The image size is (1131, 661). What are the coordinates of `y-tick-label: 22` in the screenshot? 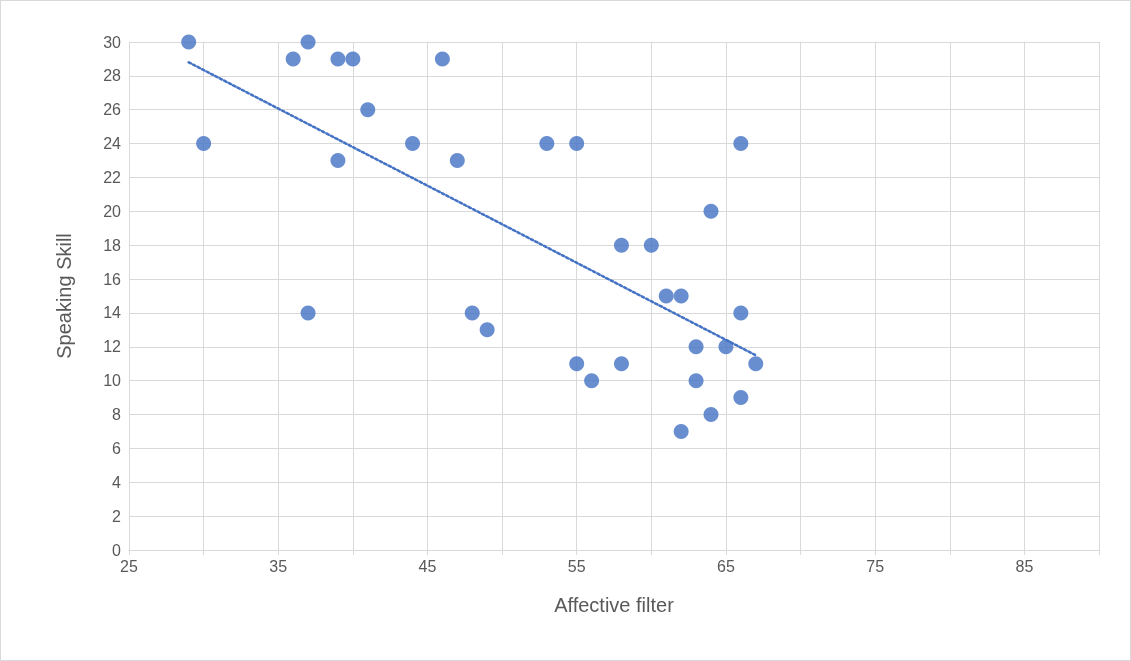 It's located at (112, 177).